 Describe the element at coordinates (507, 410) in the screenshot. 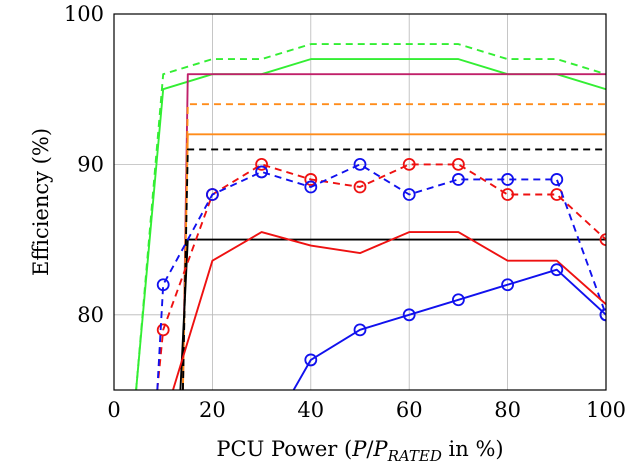

I see `x-tick-label: 80` at that location.